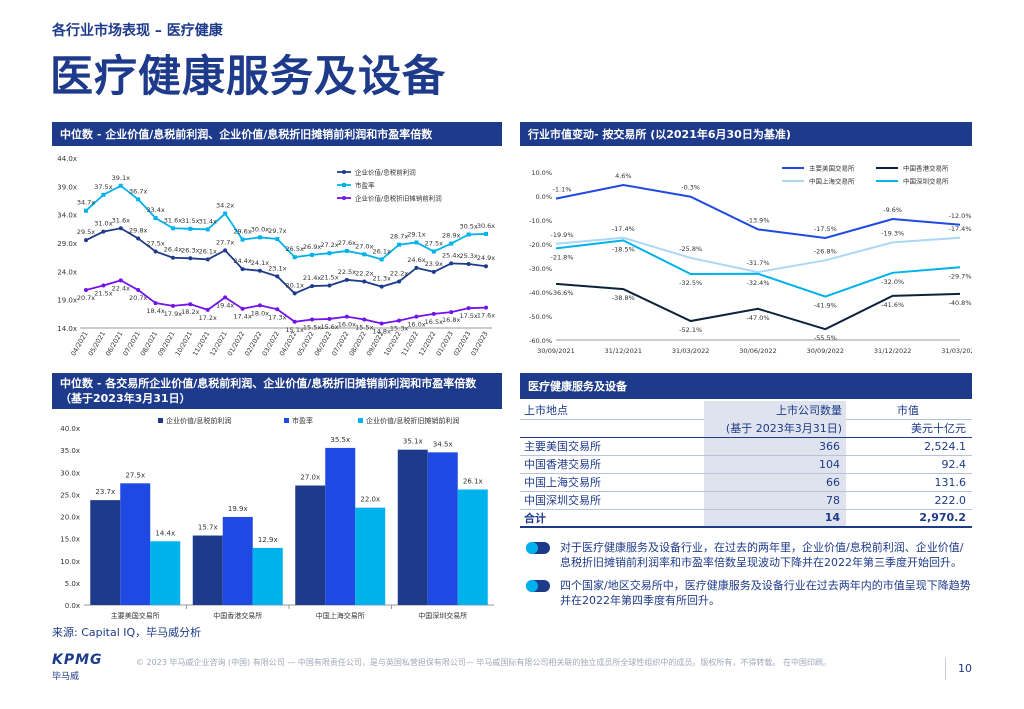 The height and width of the screenshot is (709, 1024). What do you see at coordinates (70, 451) in the screenshot?
I see `y-tick-label: 35.0x` at bounding box center [70, 451].